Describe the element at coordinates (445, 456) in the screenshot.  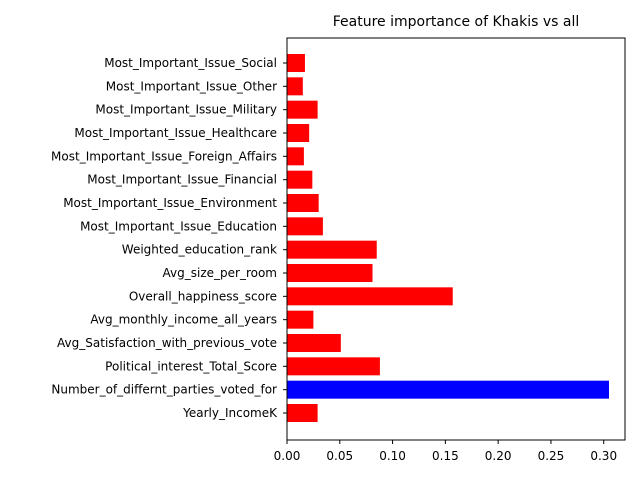
I see `x-tick-label: 0.15` at that location.